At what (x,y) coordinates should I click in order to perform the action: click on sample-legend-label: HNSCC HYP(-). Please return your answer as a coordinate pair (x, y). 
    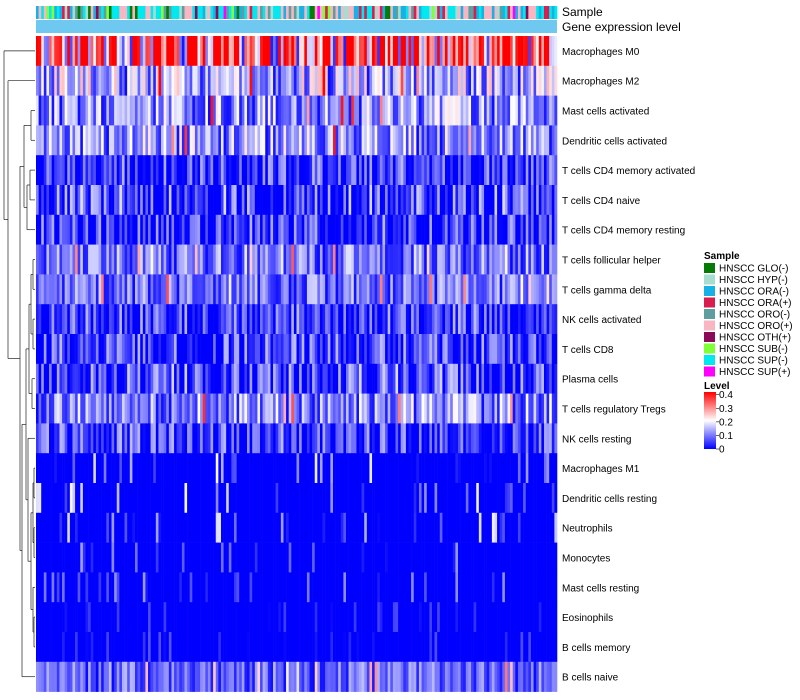
    Looking at the image, I should click on (753, 280).